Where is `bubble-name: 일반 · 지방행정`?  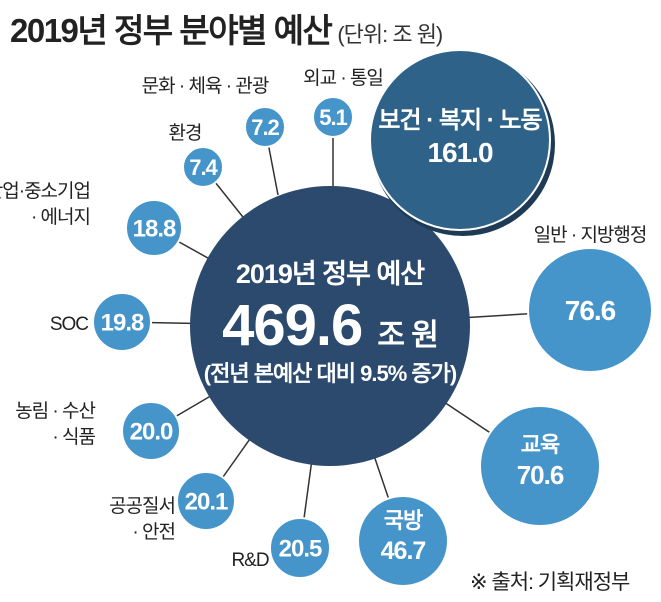
bubble-name: 일반 · 지방행정 is located at coordinates (590, 235).